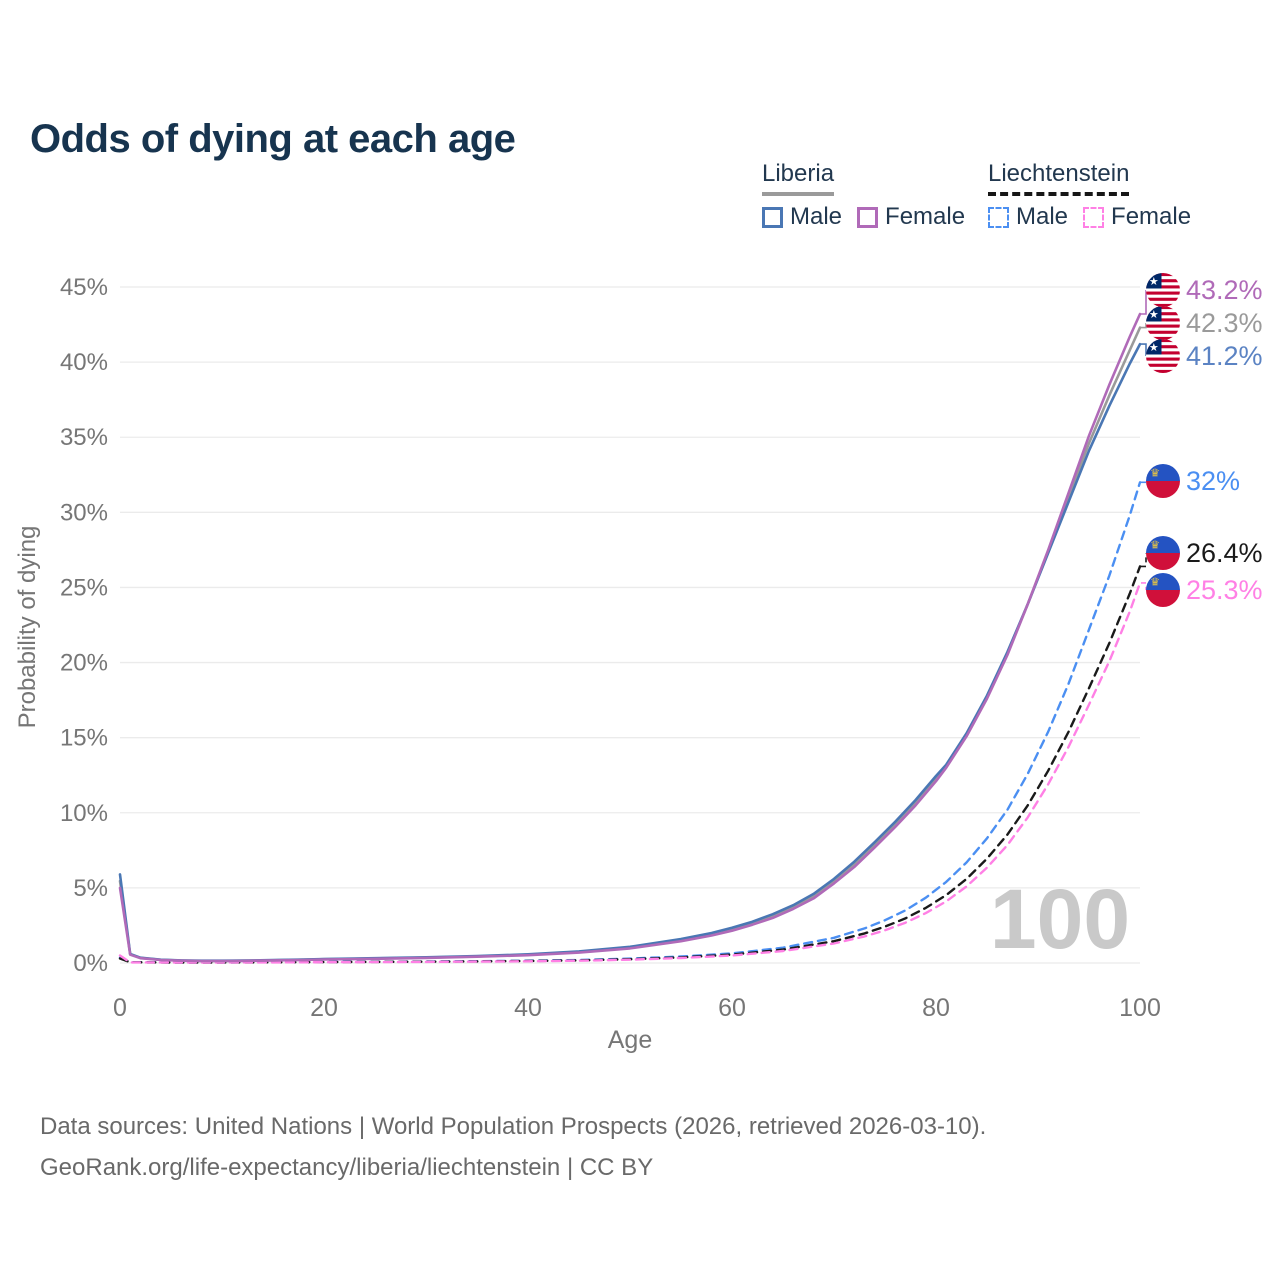 The image size is (1280, 1280). What do you see at coordinates (1144, 302) in the screenshot?
I see `end-connector-liberia-female` at bounding box center [1144, 302].